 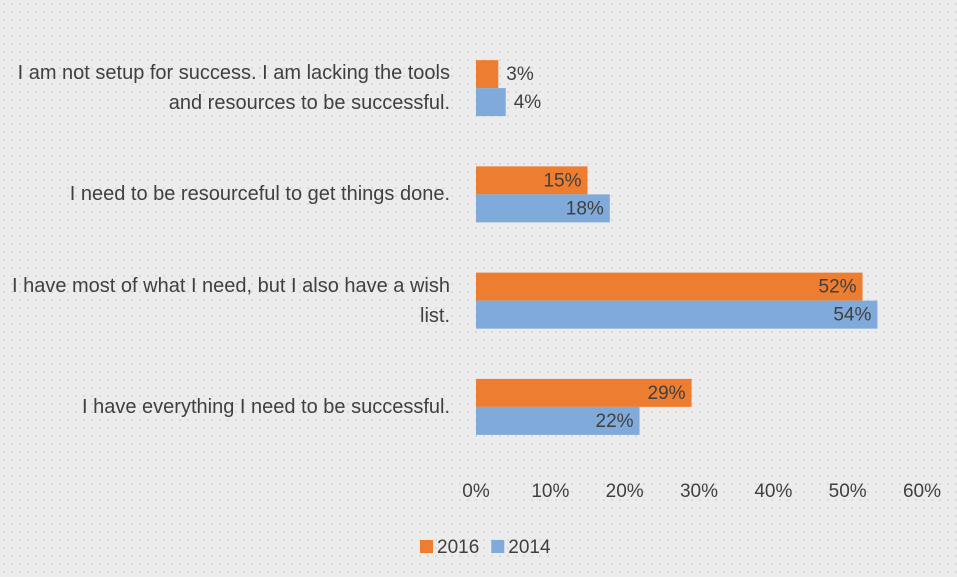 I want to click on x-tick-label: 10%, so click(x=550, y=491).